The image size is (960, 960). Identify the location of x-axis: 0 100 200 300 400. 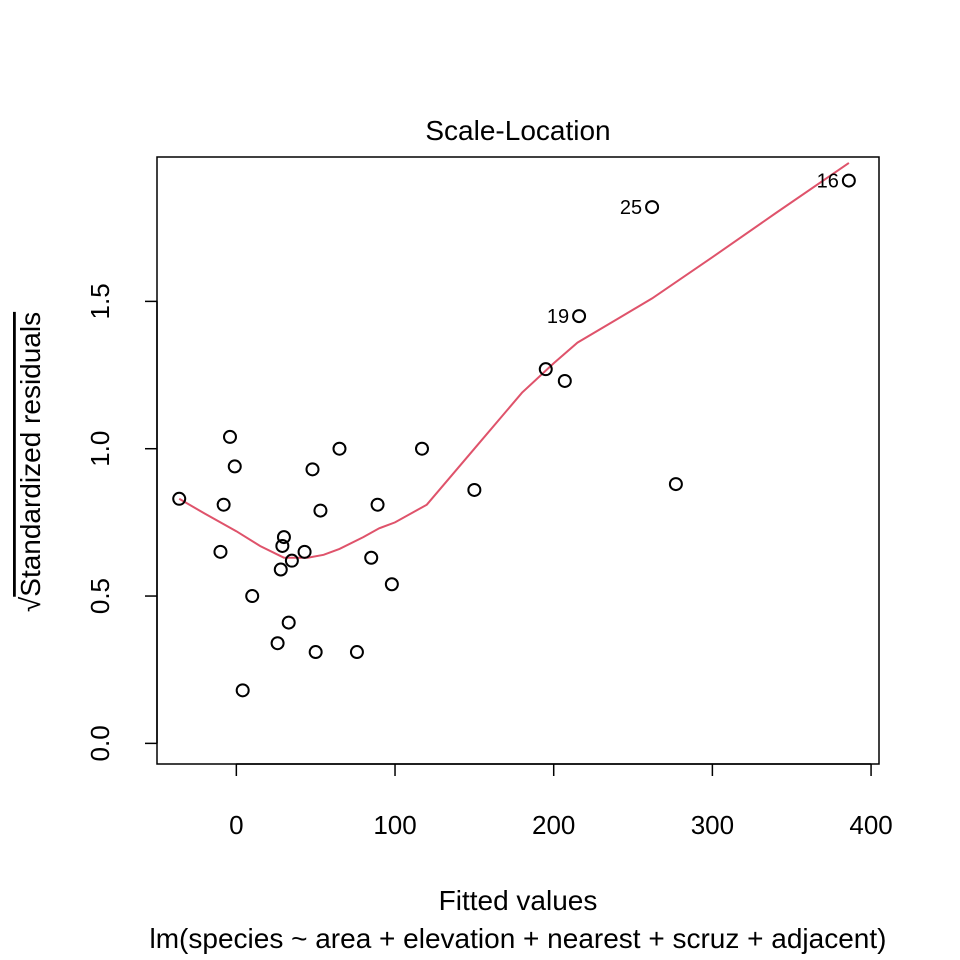
(561, 801).